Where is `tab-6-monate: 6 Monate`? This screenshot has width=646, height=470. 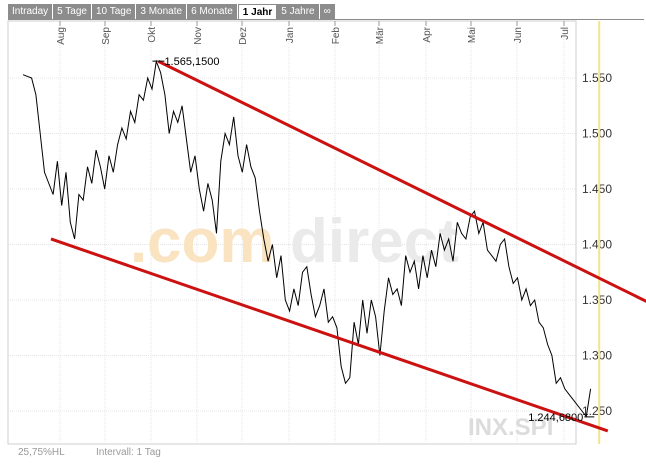 tab-6-monate: 6 Monate is located at coordinates (212, 11).